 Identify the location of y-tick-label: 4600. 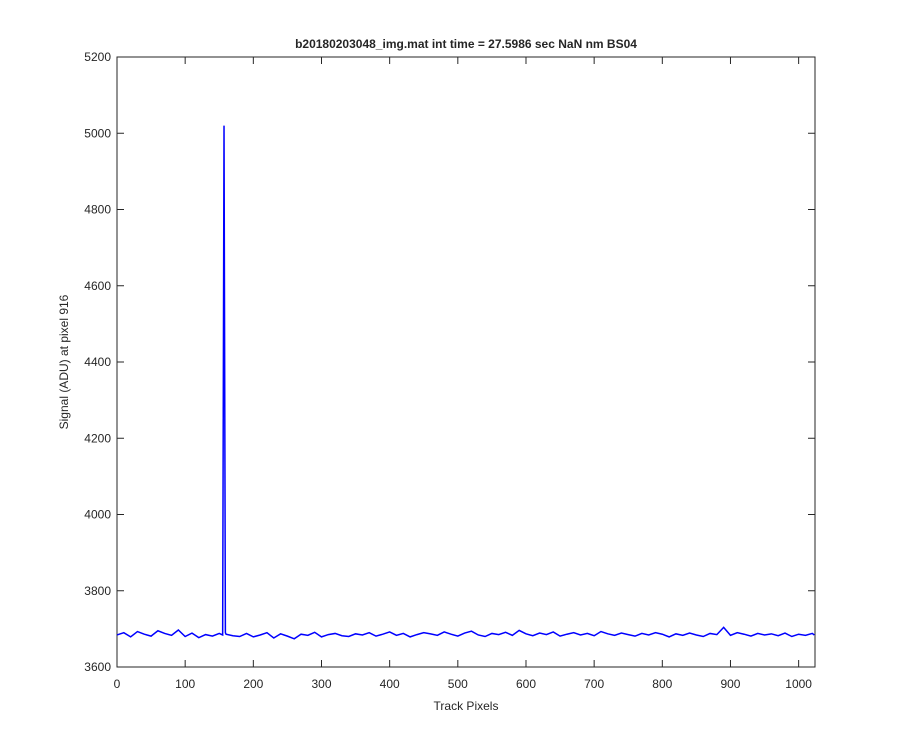
(97, 286).